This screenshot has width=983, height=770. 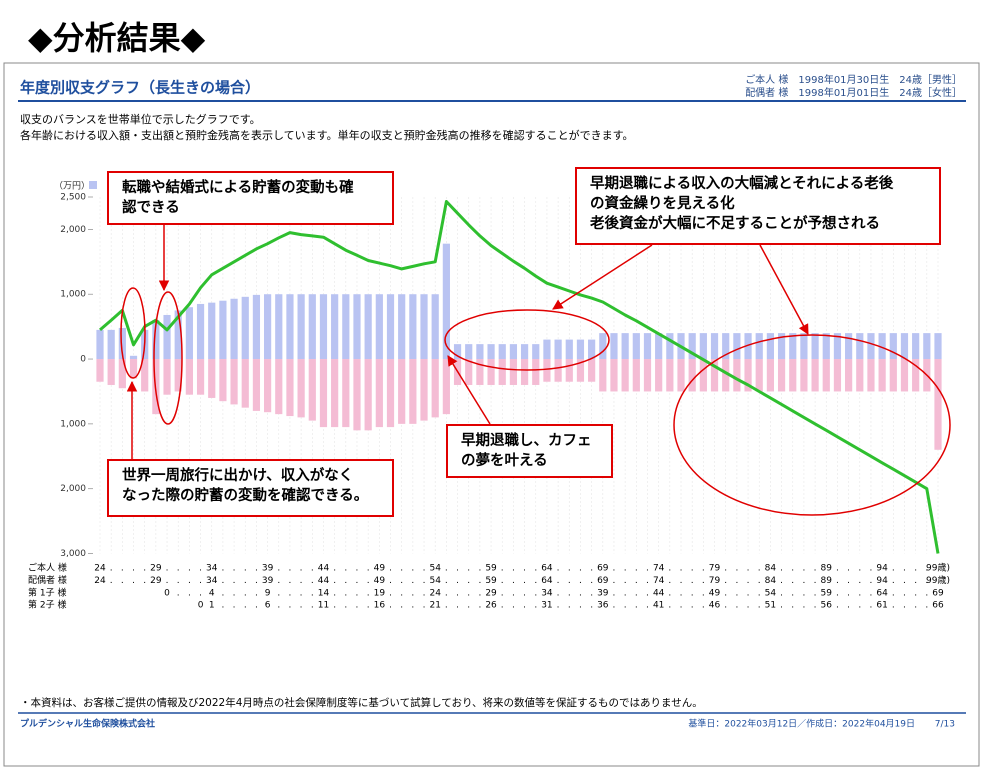 I want to click on age-label: 89, so click(x=827, y=569).